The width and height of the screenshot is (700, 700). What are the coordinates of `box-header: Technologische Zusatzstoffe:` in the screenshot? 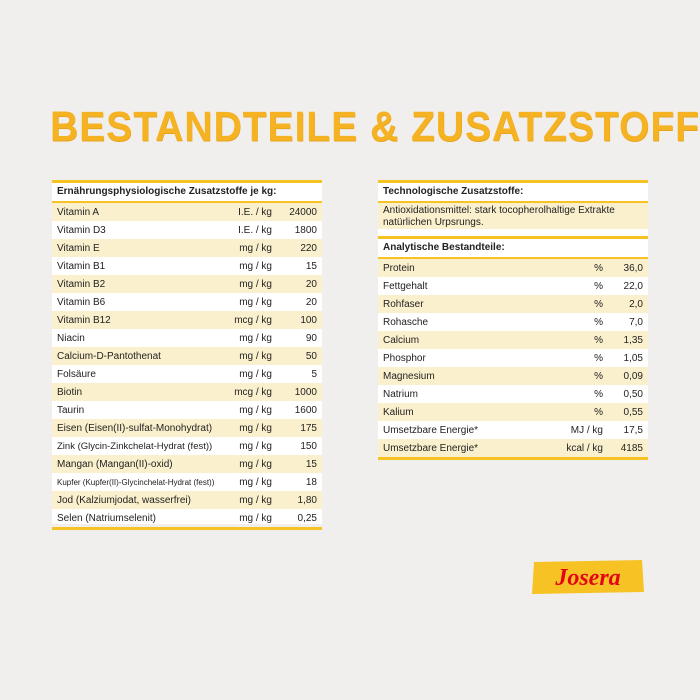 It's located at (513, 193).